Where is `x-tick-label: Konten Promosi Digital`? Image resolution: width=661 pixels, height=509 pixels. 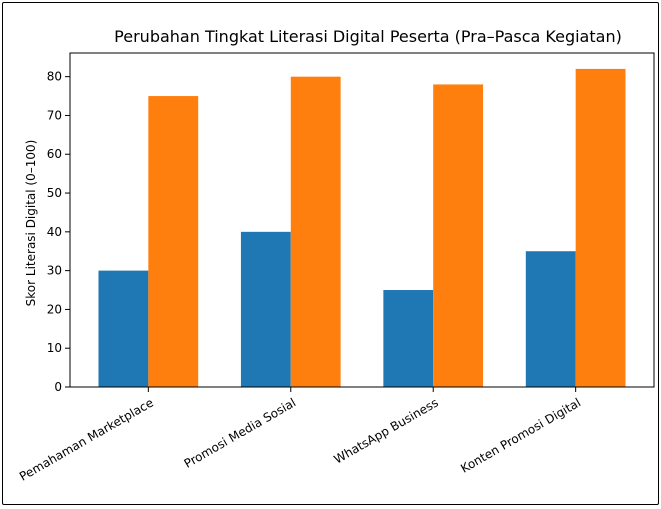 x-tick-label: Konten Promosi Digital is located at coordinates (520, 435).